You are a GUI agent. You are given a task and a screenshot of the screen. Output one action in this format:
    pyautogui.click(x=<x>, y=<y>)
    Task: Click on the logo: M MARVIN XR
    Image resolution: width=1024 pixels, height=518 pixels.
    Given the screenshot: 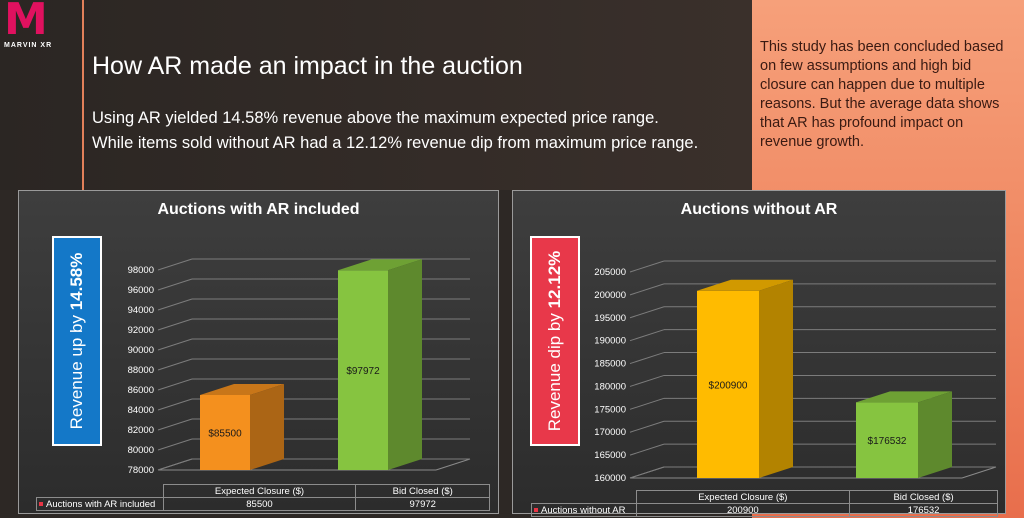 What is the action you would take?
    pyautogui.click(x=27, y=28)
    